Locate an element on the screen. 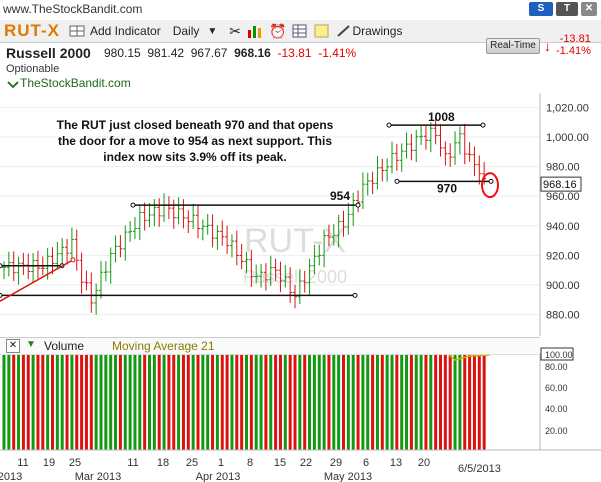 The width and height of the screenshot is (601, 482). alarm-icon: ⏰ is located at coordinates (278, 30).